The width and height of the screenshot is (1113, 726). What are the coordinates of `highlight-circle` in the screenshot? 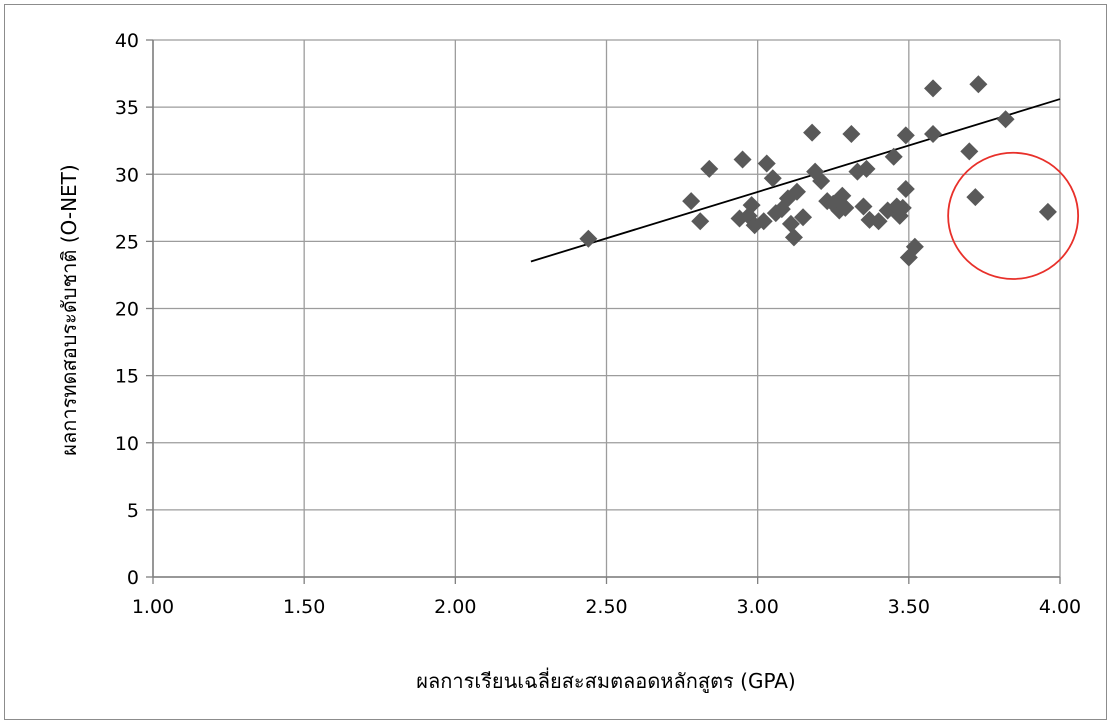 It's located at (1013, 215).